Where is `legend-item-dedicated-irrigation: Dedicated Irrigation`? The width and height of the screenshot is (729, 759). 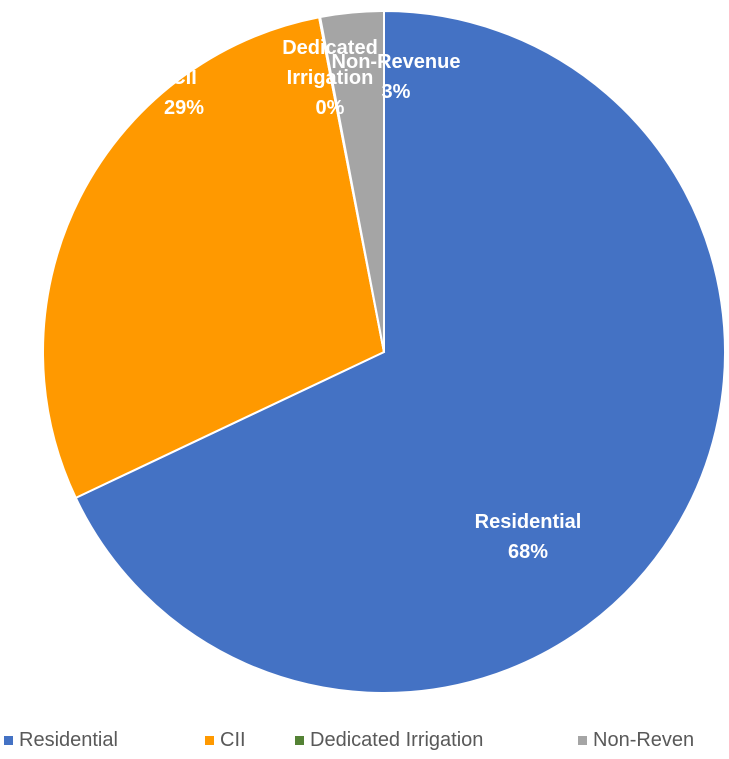 legend-item-dedicated-irrigation: Dedicated Irrigation is located at coordinates (389, 740).